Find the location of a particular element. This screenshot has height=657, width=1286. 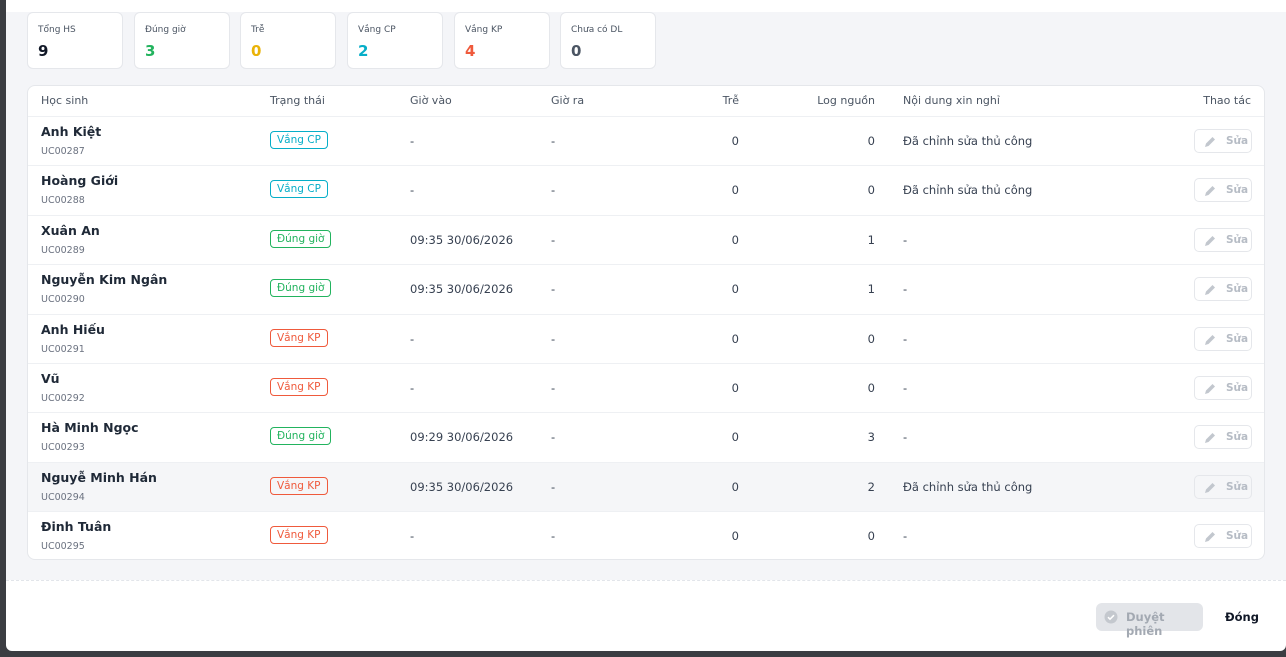

stat-value: 2 is located at coordinates (363, 51).